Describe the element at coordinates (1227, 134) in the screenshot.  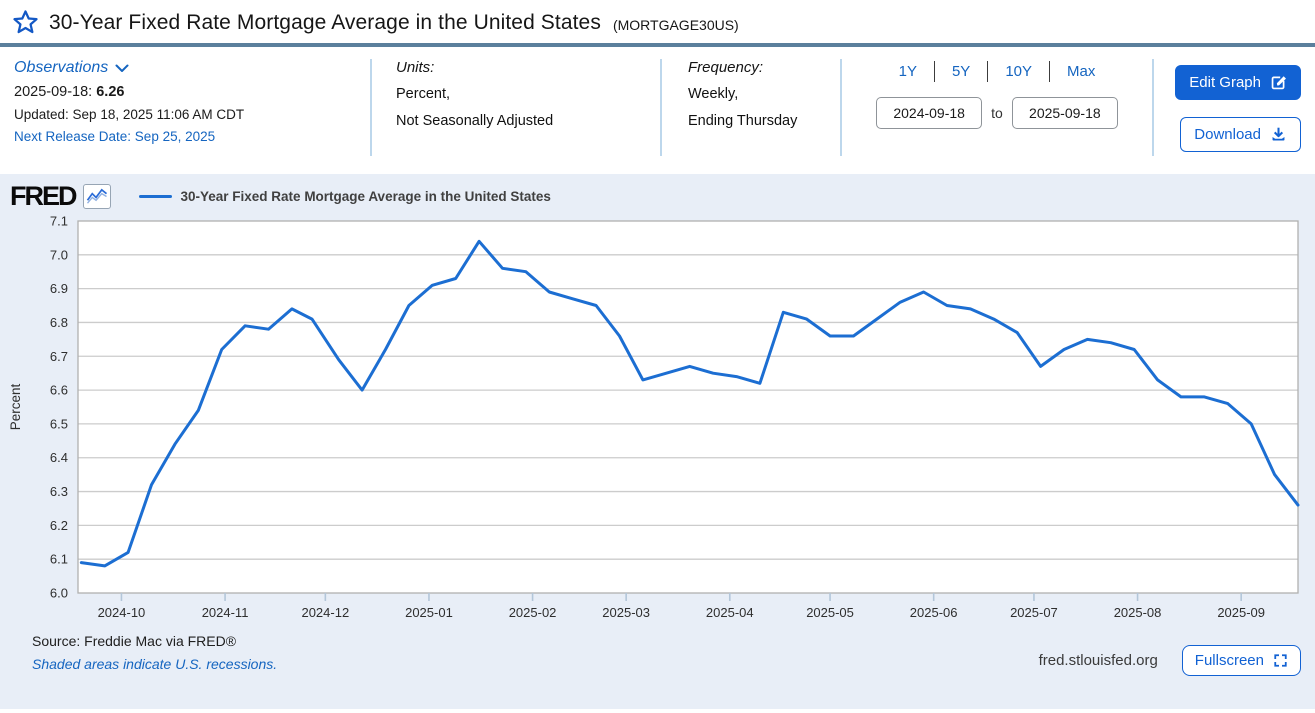
I see `download-label: Download` at that location.